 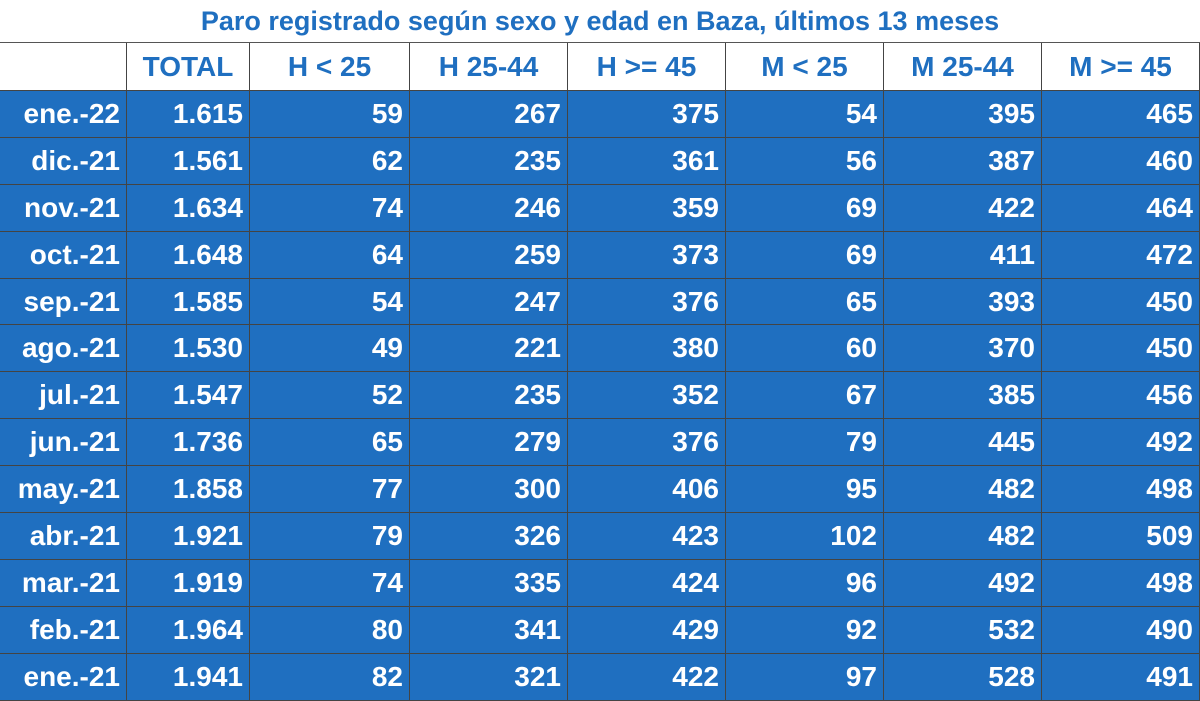 I want to click on table-cell: 1.919, so click(x=188, y=583).